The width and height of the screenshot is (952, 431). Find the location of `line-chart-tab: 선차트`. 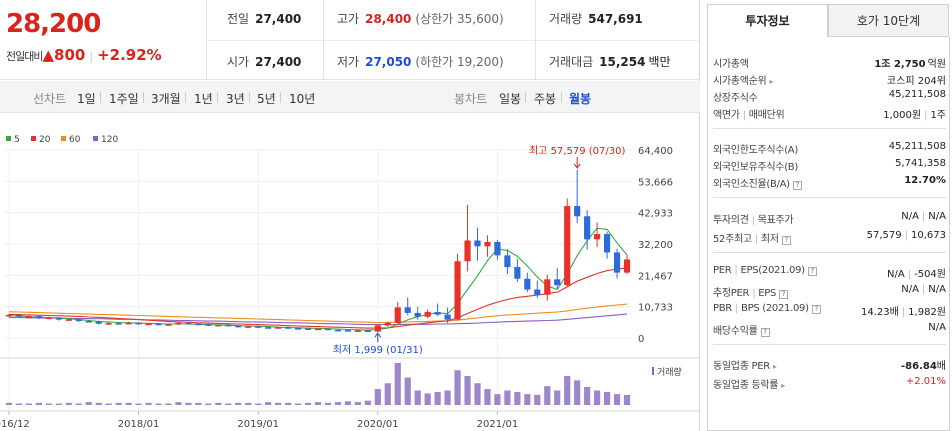

line-chart-tab: 선차트 is located at coordinates (50, 99).